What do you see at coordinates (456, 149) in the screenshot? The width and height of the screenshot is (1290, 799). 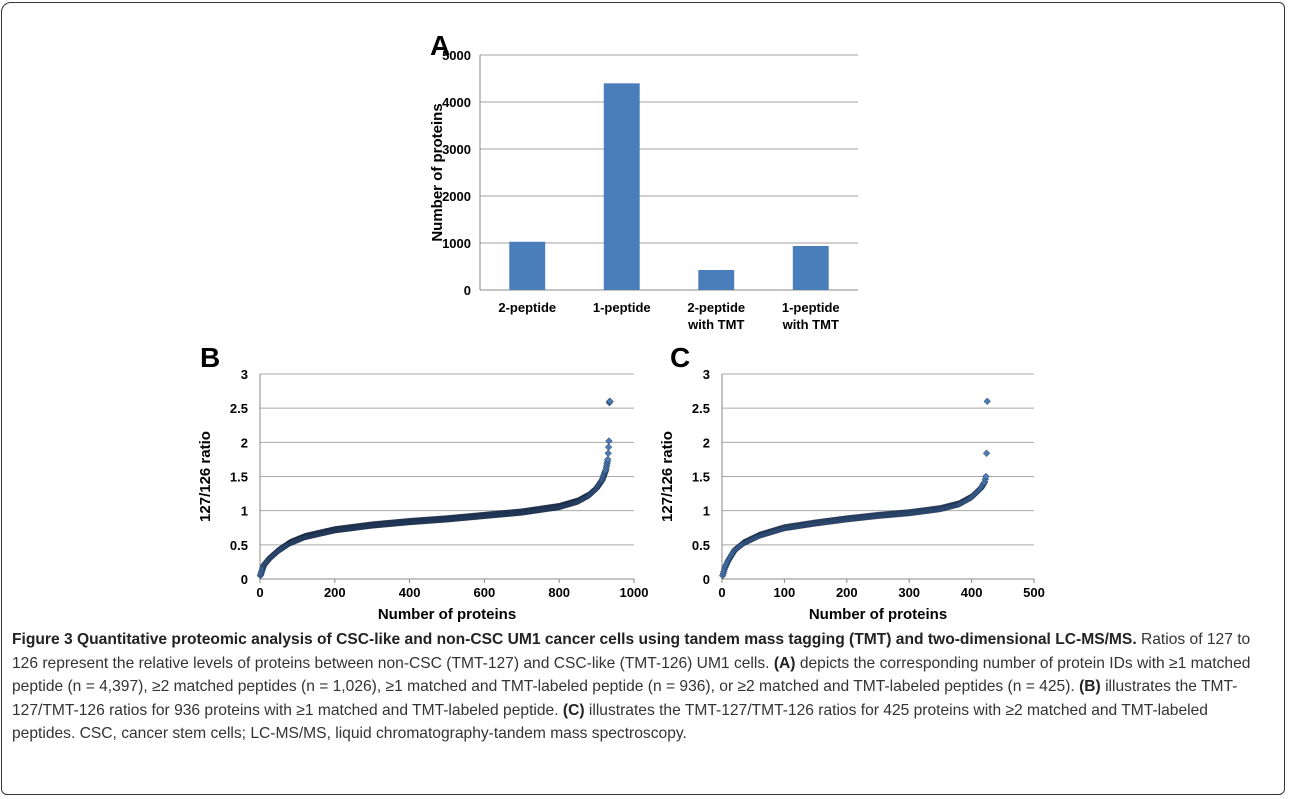 I see `y-tick-label: 3000` at bounding box center [456, 149].